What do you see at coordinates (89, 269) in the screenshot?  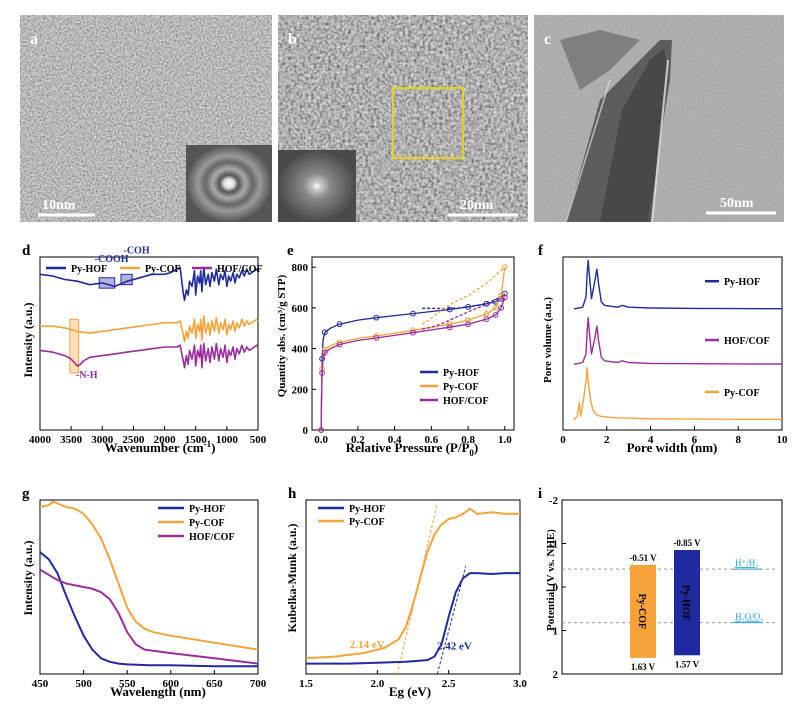 I see `legend-label-d: Py-HOF` at bounding box center [89, 269].